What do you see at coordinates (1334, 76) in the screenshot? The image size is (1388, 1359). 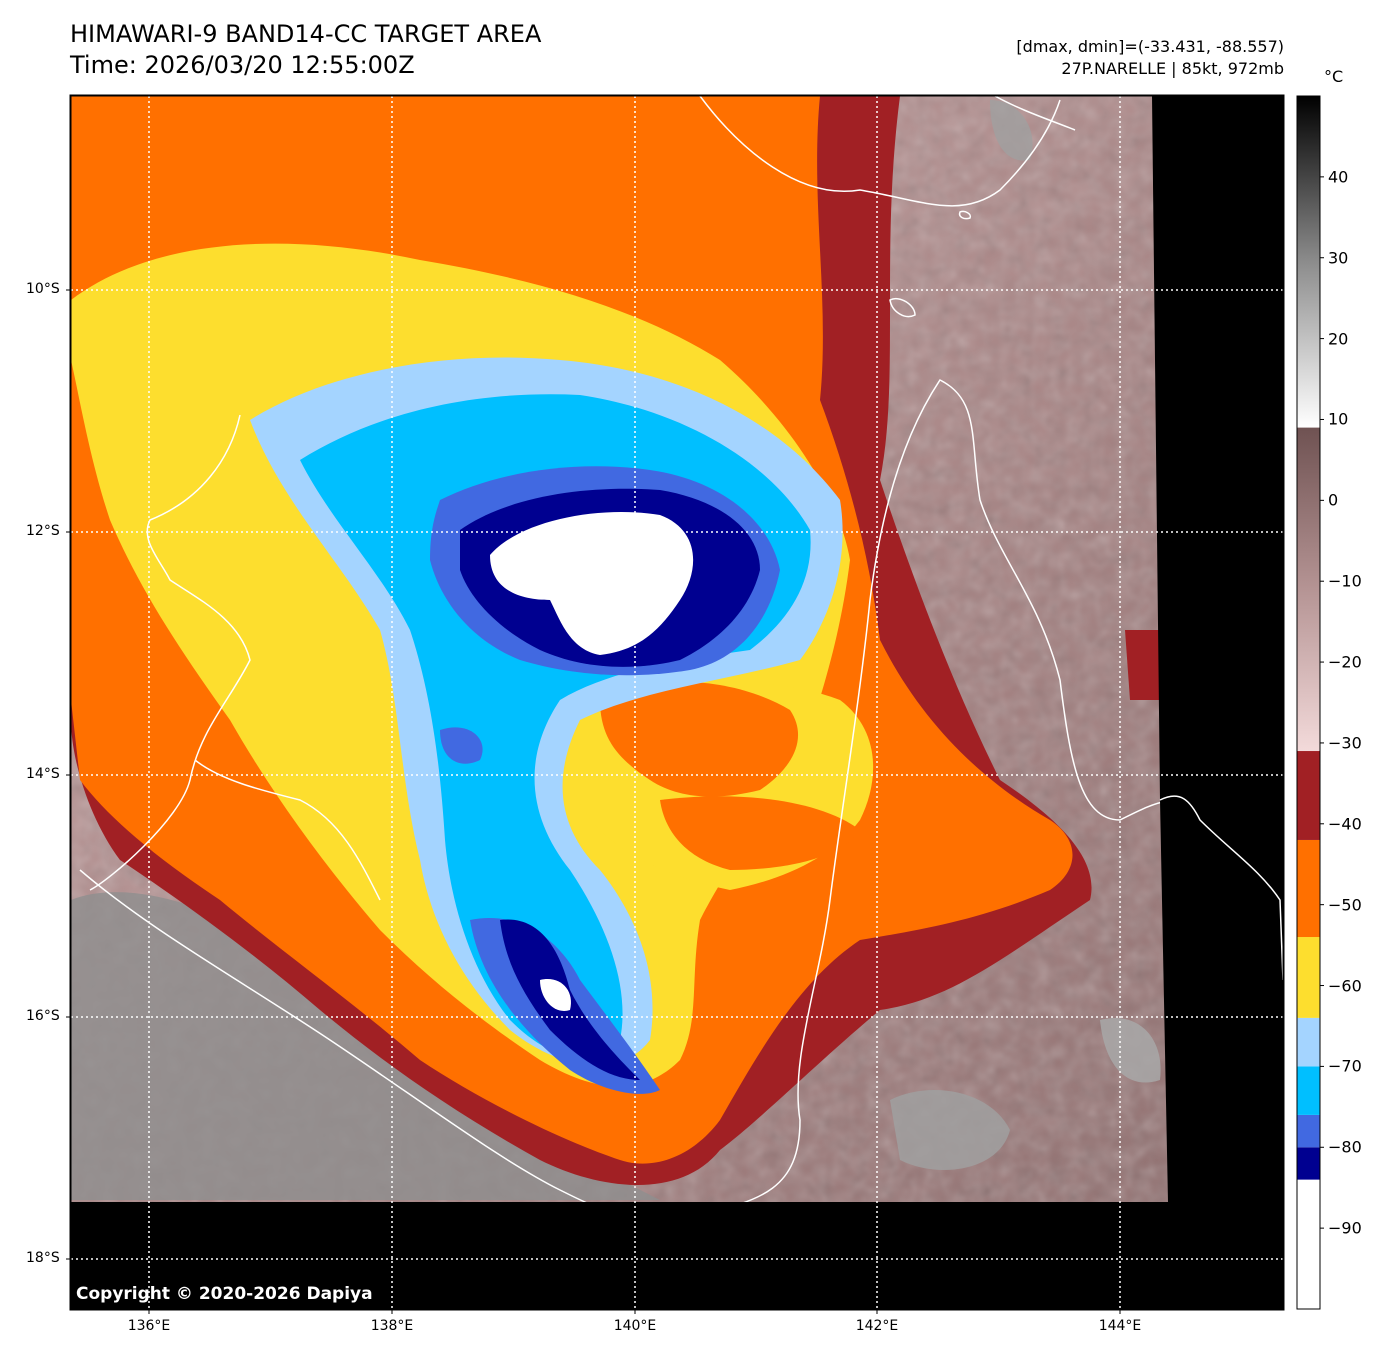 I see `colorbar-unit: °C` at bounding box center [1334, 76].